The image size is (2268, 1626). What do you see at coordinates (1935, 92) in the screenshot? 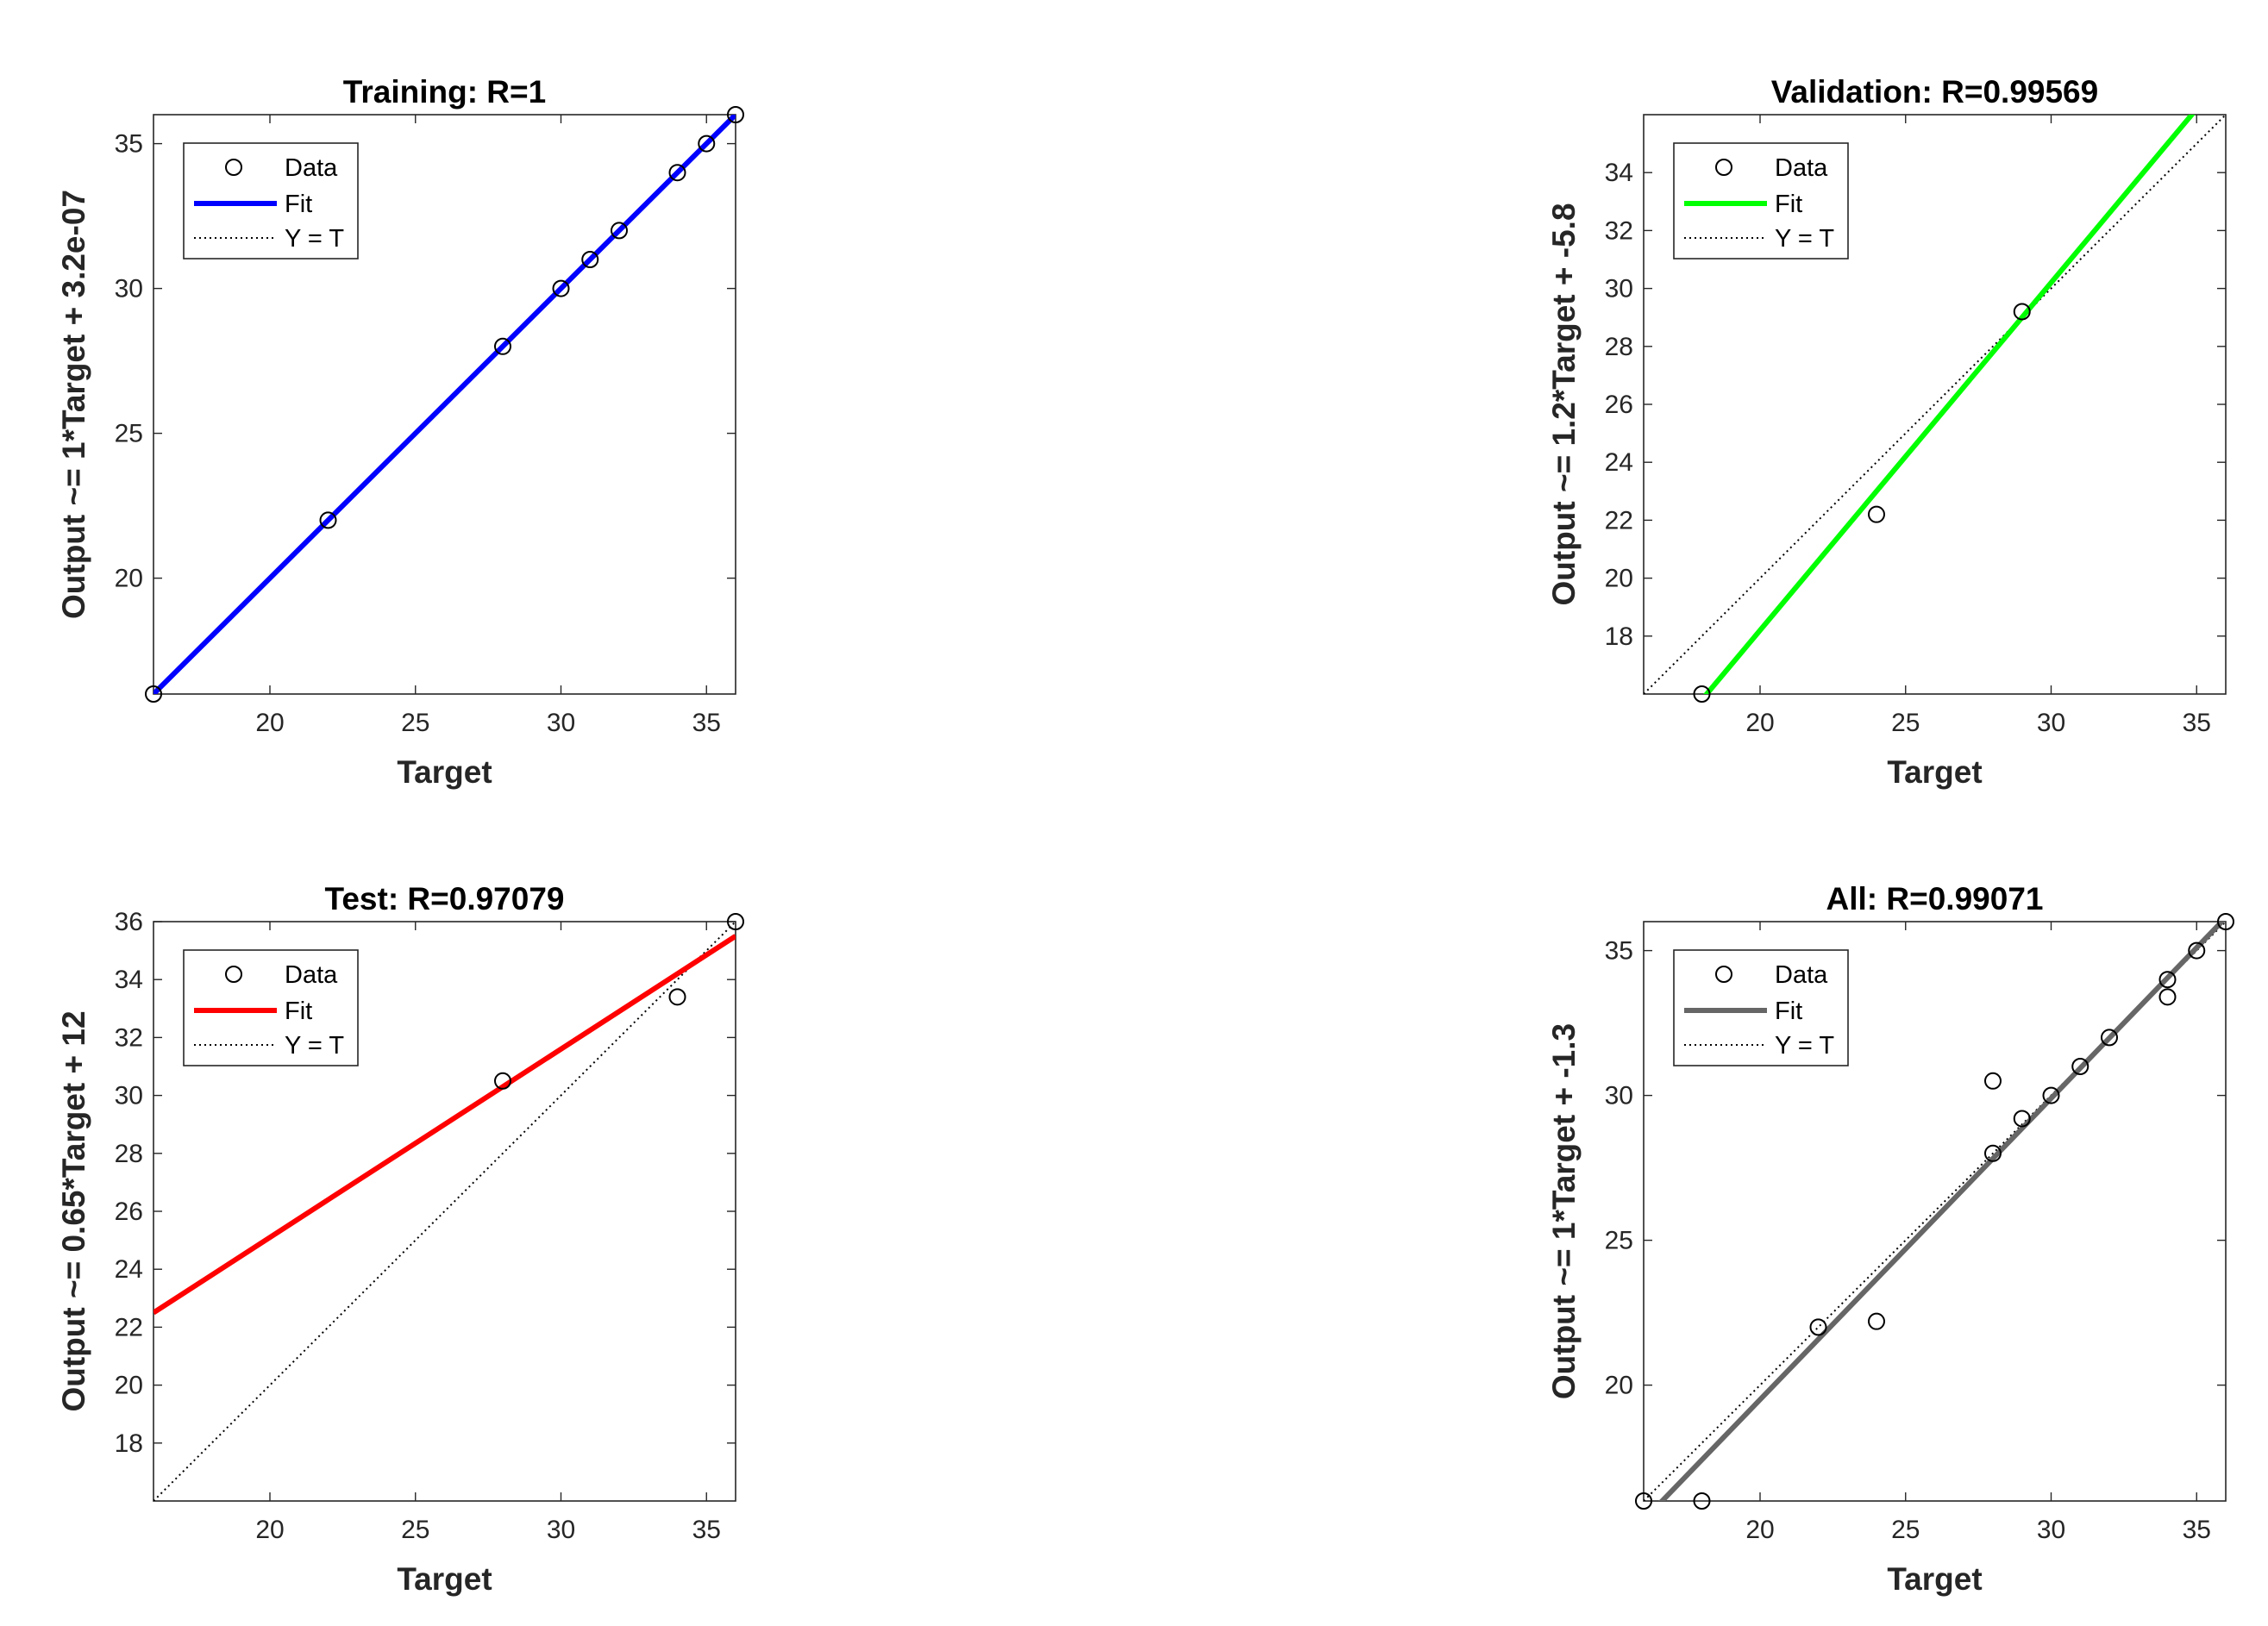
I see `plot-title: Validation: R=0.99569` at bounding box center [1935, 92].